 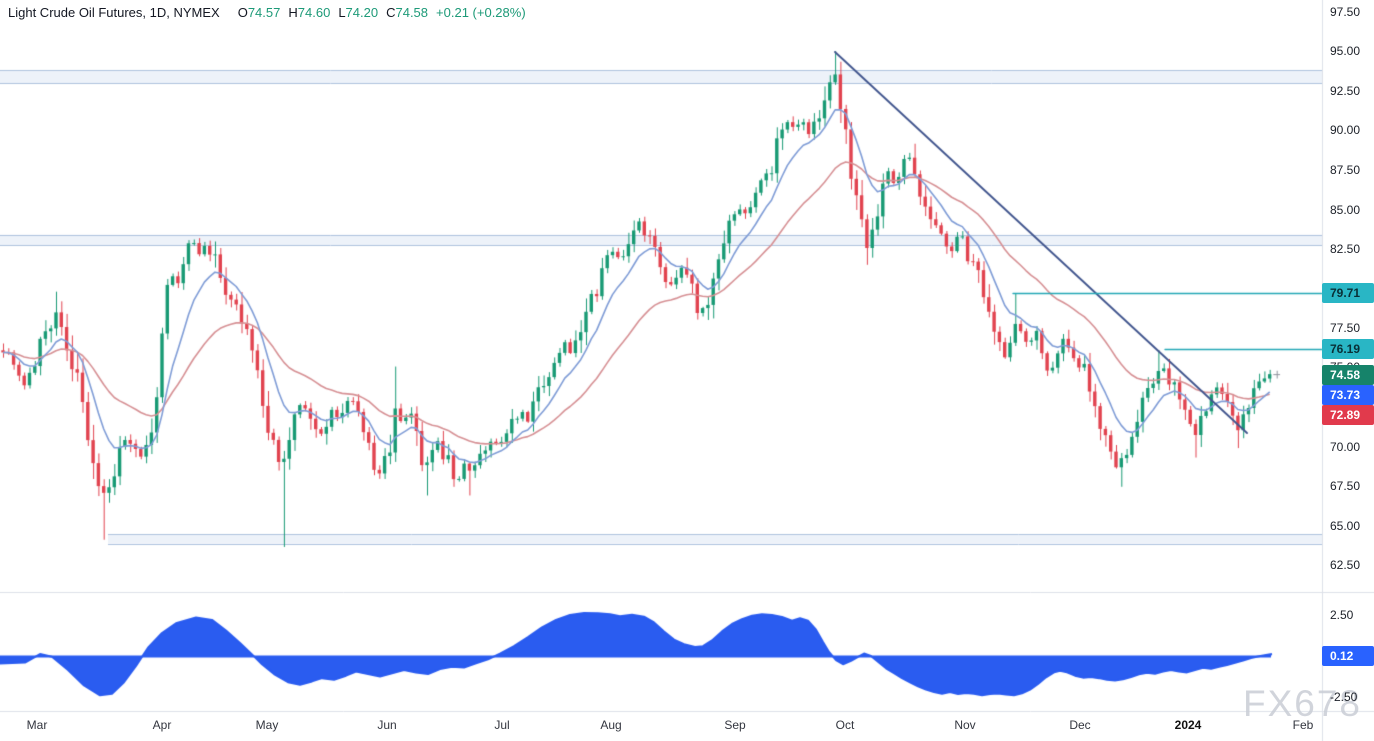 I want to click on price-tick-label: 77.50, so click(x=1345, y=328).